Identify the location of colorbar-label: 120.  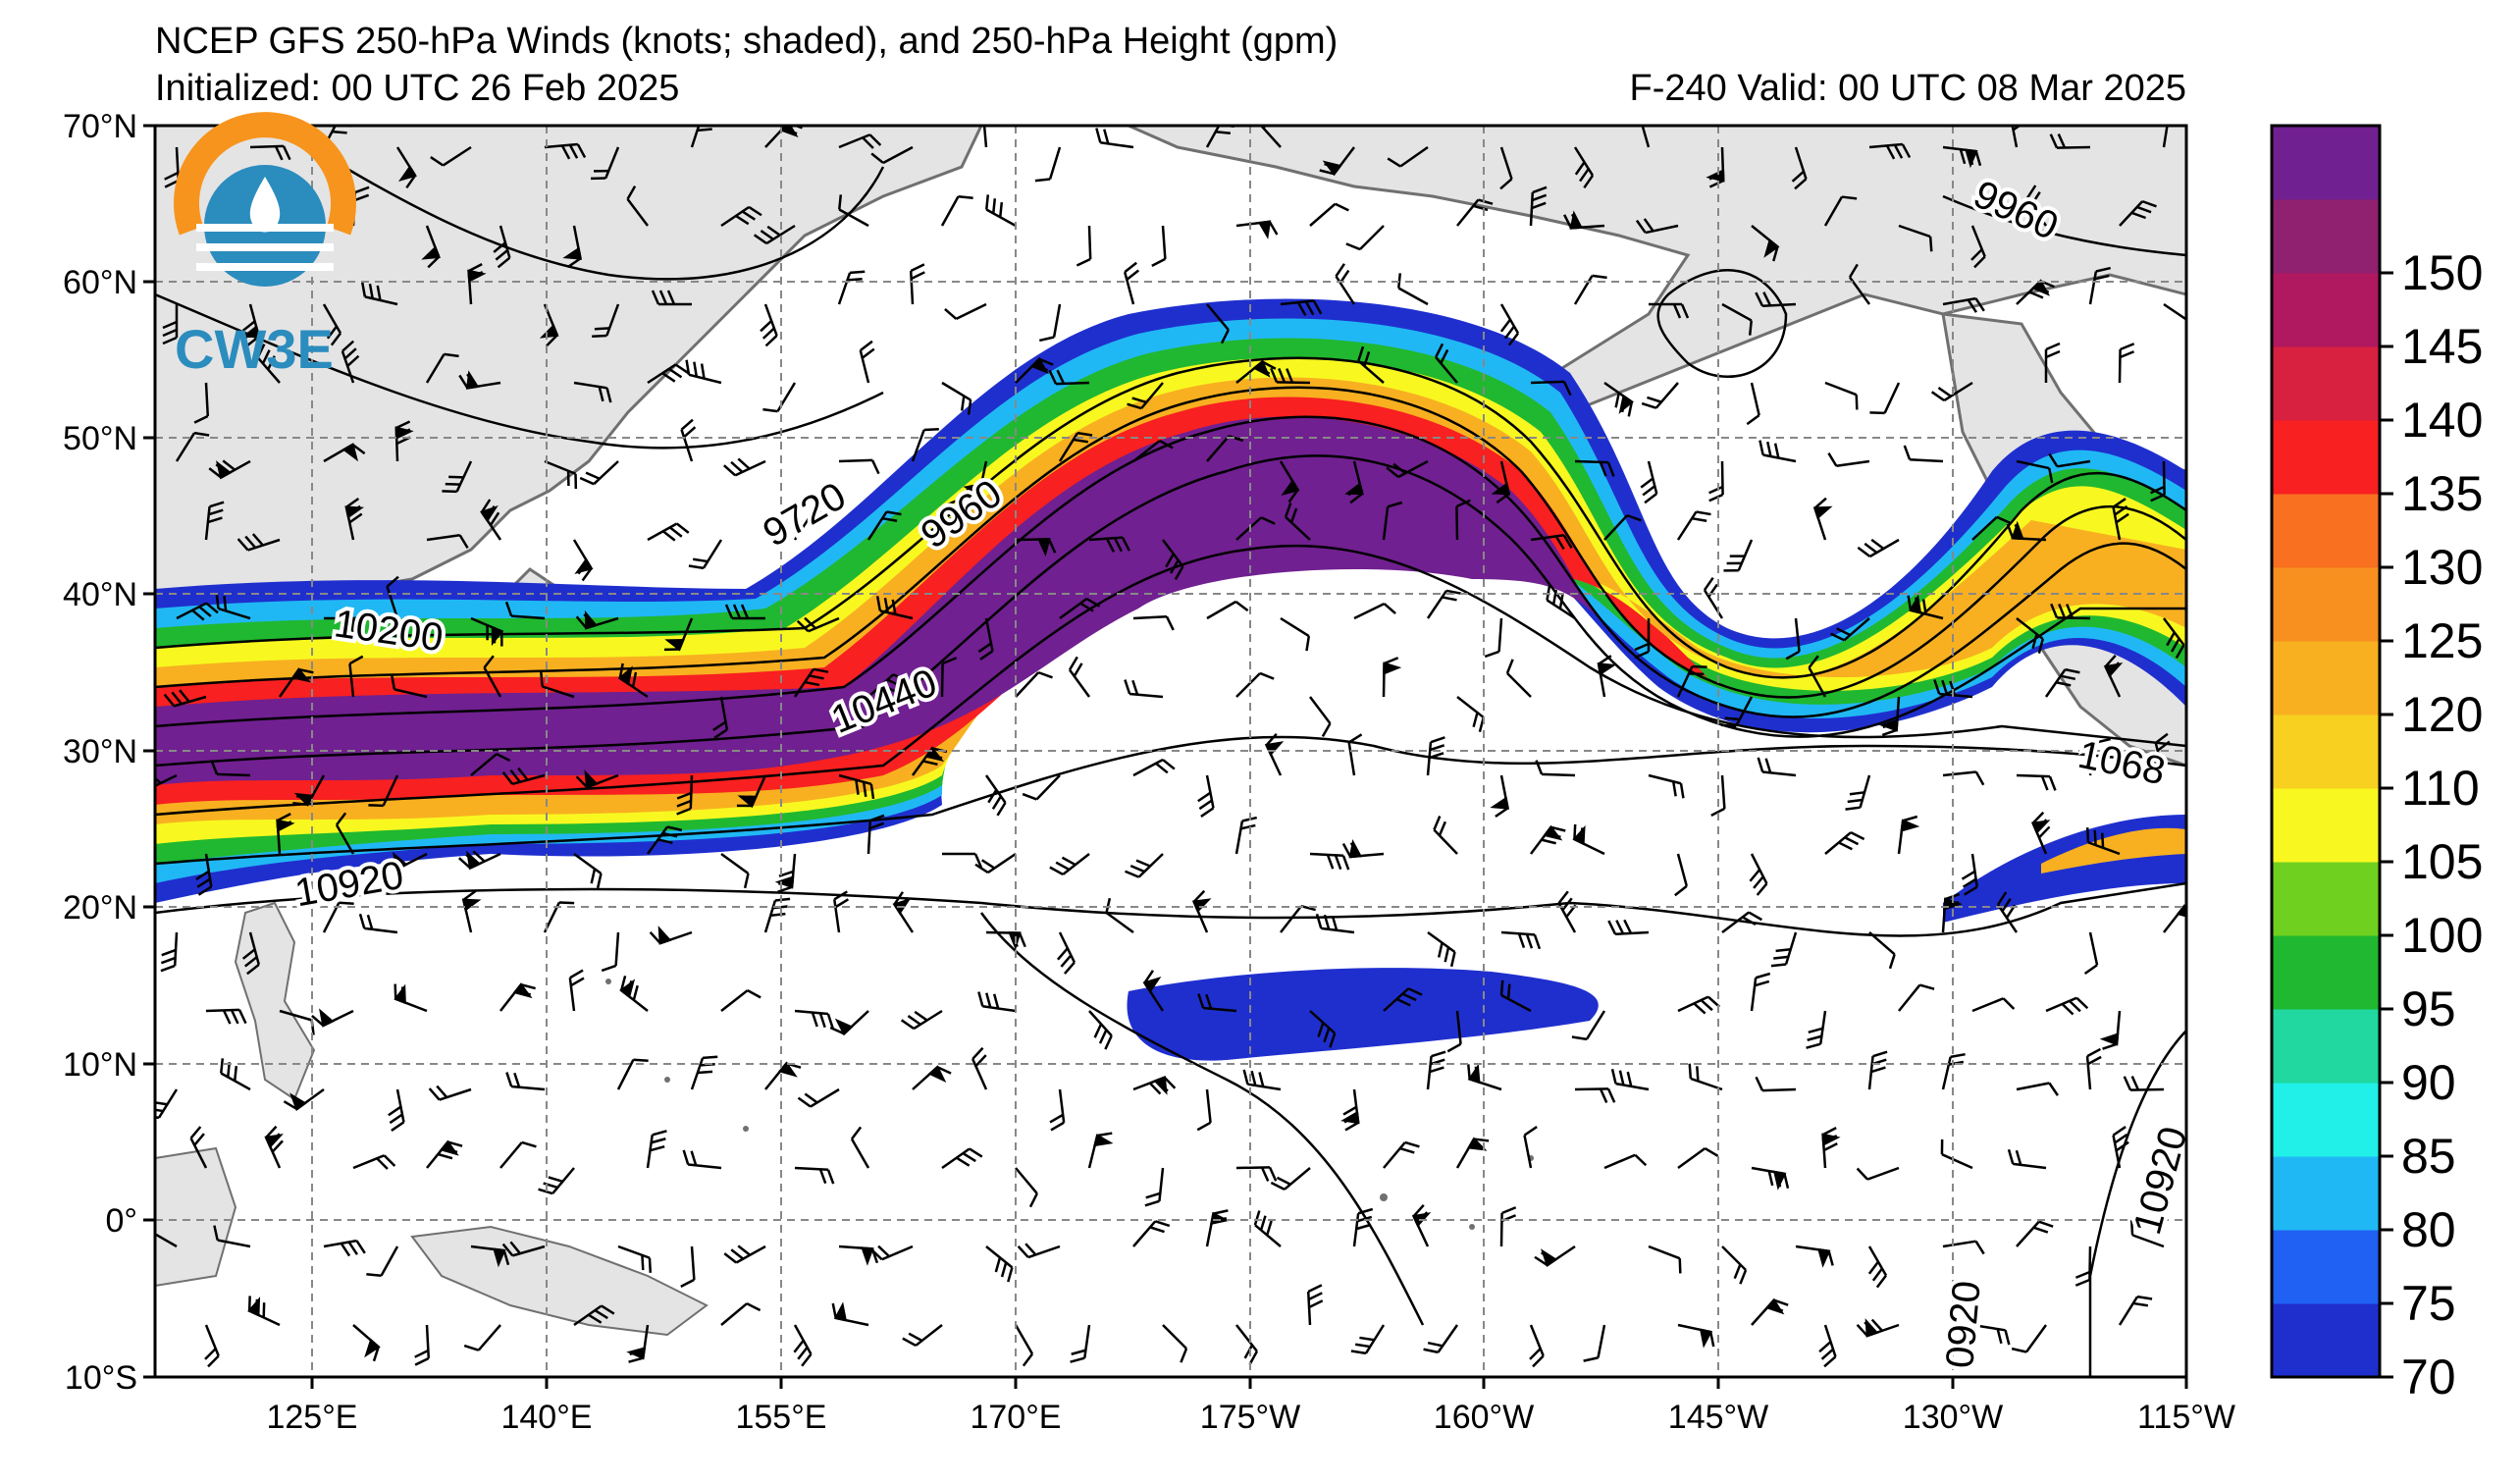
(2442, 715).